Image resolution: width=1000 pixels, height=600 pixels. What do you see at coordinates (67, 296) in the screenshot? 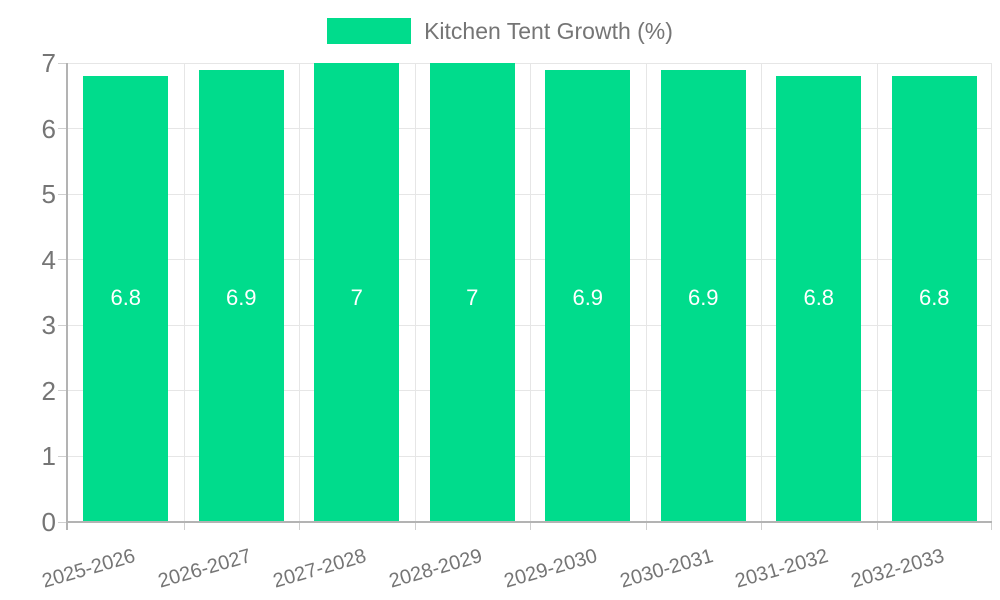
I see `y-axis-line` at bounding box center [67, 296].